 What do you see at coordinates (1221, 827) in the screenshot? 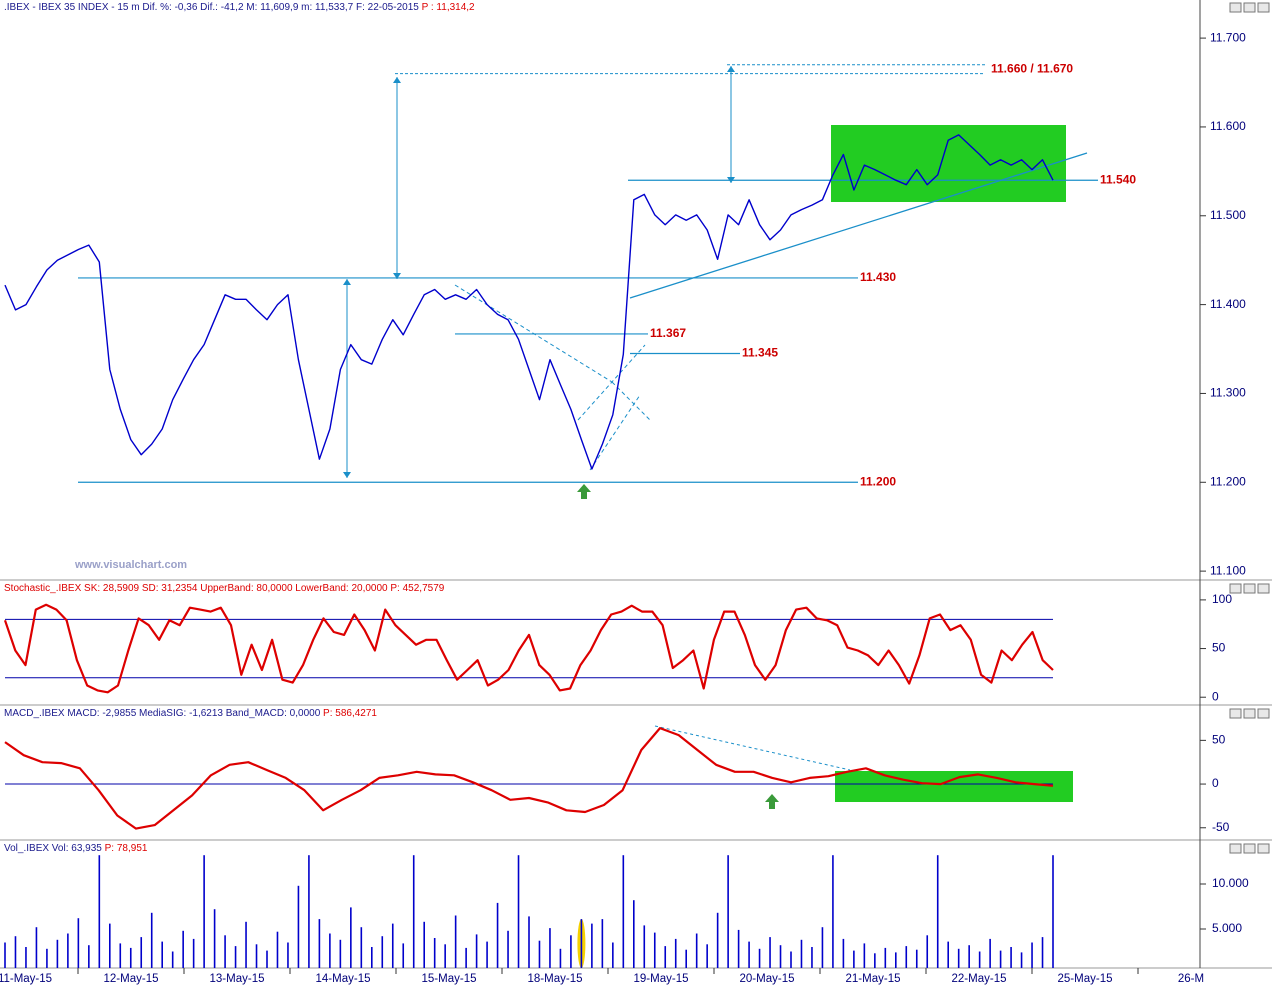
I see `y-tick-label: -50` at bounding box center [1221, 827].